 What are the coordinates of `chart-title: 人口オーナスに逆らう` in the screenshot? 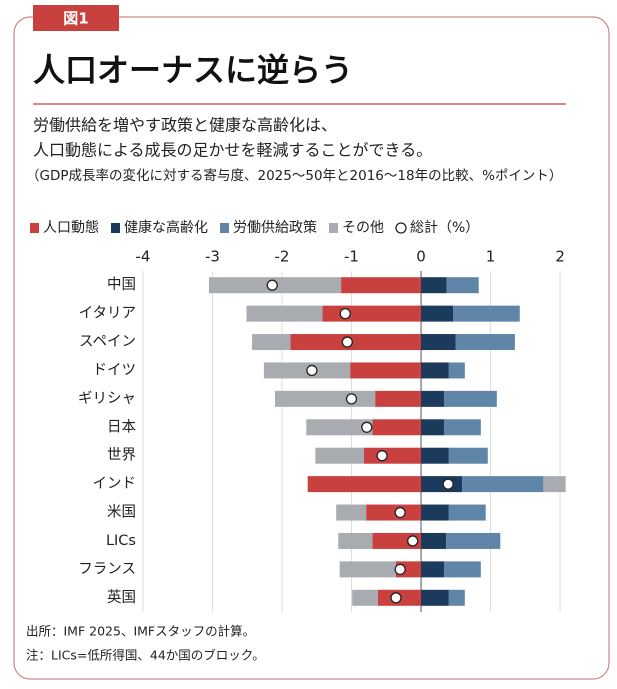 It's located at (193, 70).